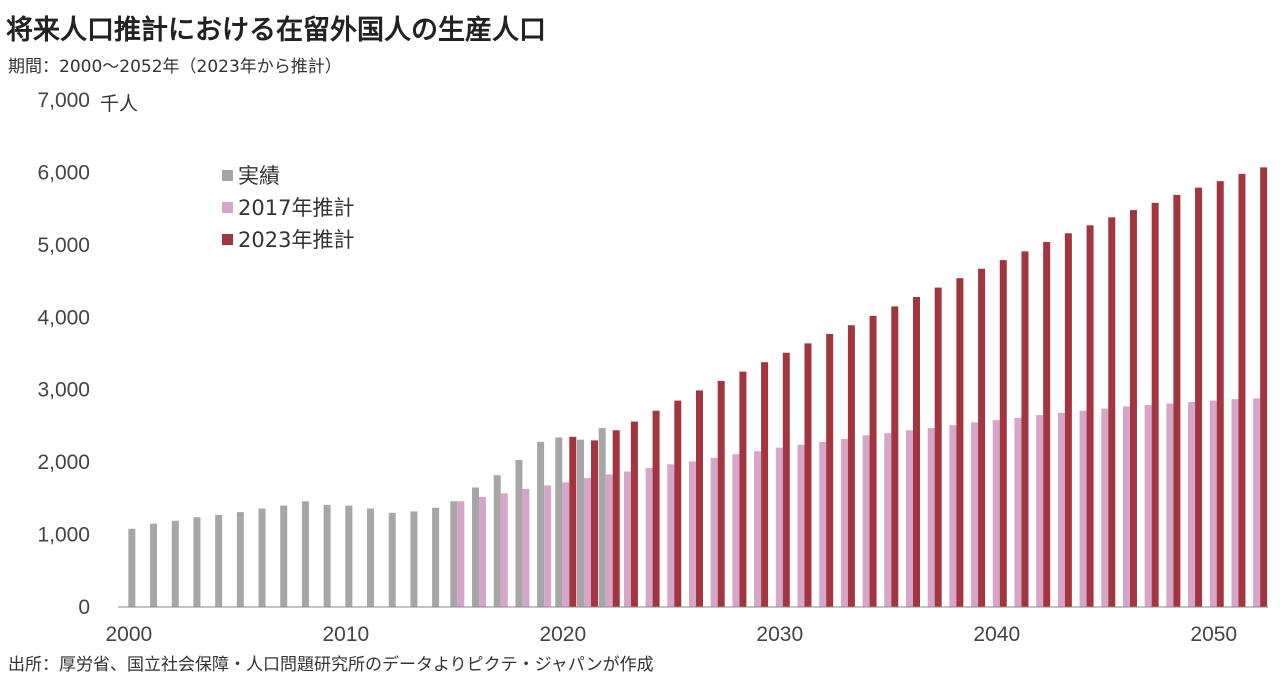 This screenshot has width=1280, height=681. Describe the element at coordinates (345, 634) in the screenshot. I see `x-tick-label: 2010` at that location.